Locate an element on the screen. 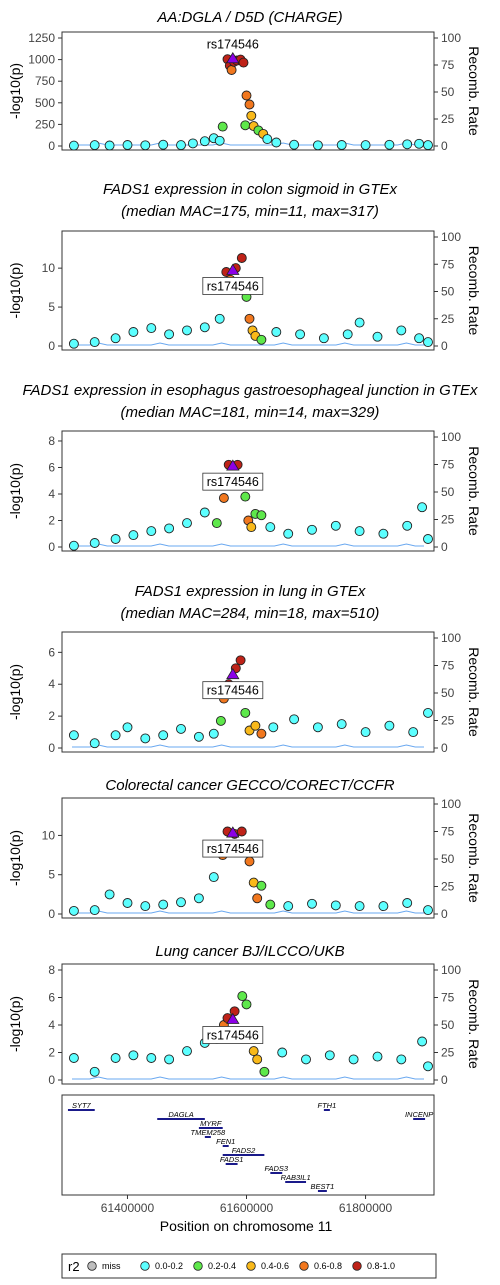 This screenshot has width=500, height=1285. gene-label: DAGLA is located at coordinates (180, 1114).